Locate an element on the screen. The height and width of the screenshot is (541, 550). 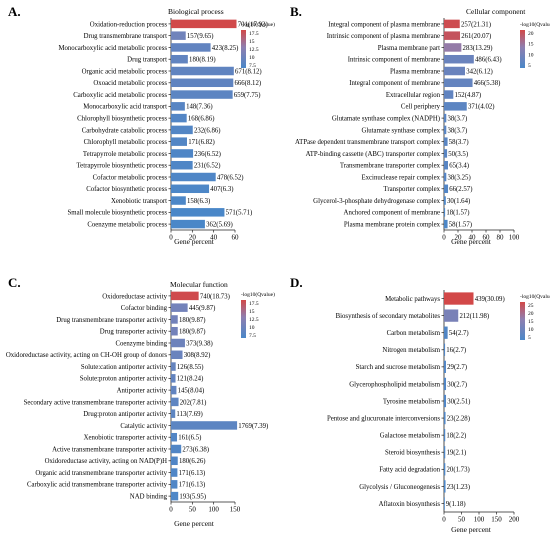
x-tick-label: 0 is located at coordinates (444, 238).